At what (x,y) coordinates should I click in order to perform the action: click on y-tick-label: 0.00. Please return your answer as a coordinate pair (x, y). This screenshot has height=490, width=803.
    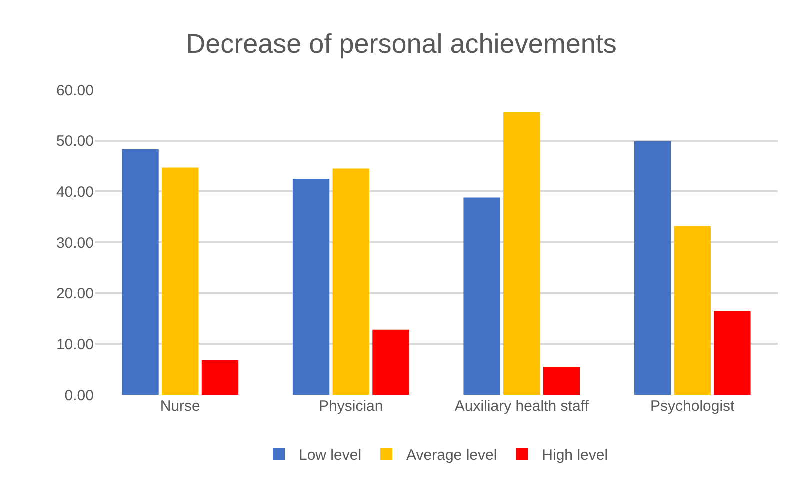
    Looking at the image, I should click on (79, 395).